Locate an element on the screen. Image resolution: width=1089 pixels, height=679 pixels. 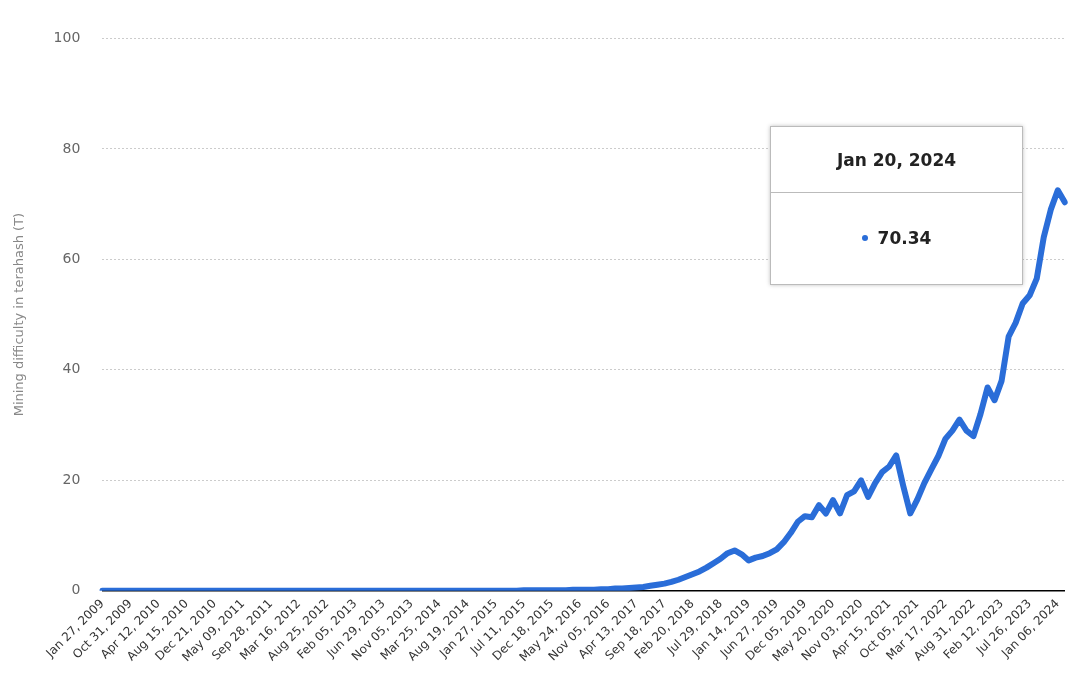
y-axis-title: Mining difficulty in terahash (T) is located at coordinates (19, 314).